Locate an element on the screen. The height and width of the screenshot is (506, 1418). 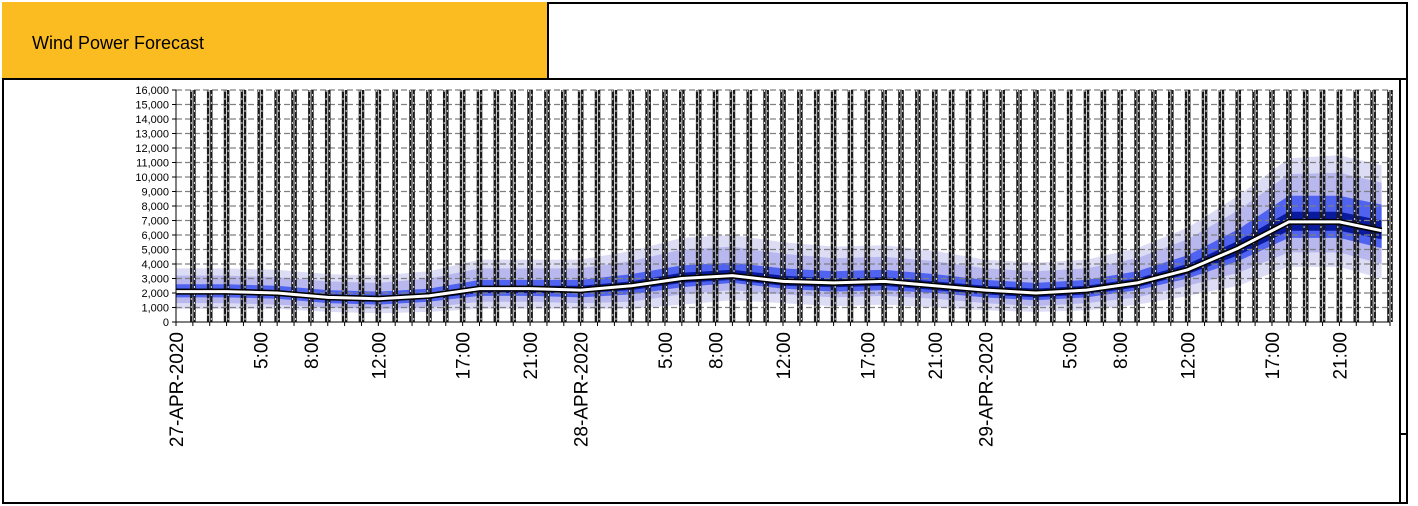
x-tick-label: 28-APR-2020 is located at coordinates (582, 389).